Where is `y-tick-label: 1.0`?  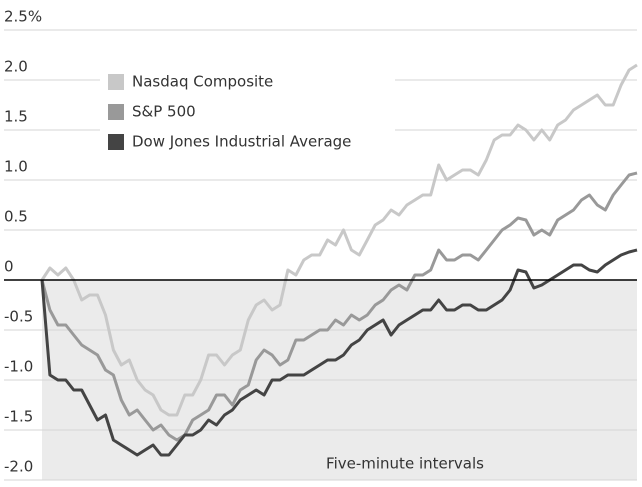
y-tick-label: 1.0 is located at coordinates (16, 167).